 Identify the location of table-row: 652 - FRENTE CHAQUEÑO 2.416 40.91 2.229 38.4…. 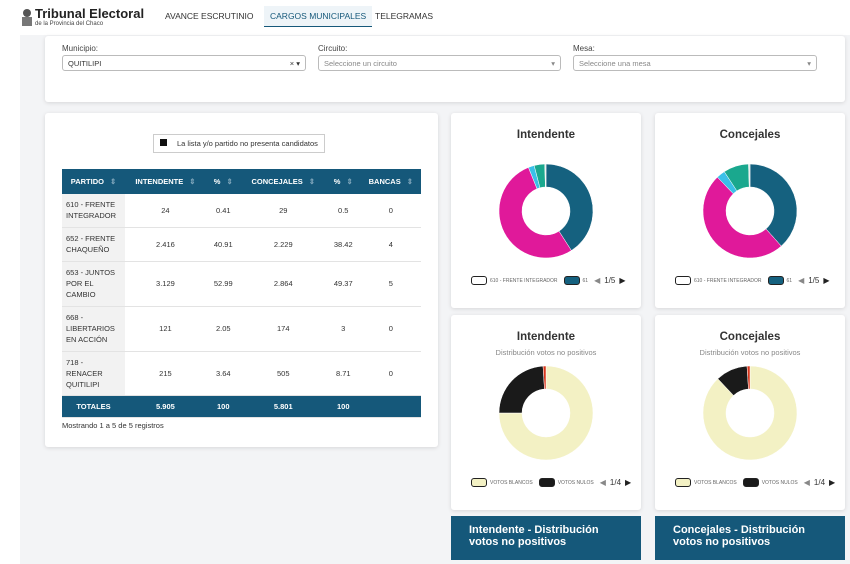
(241, 244).